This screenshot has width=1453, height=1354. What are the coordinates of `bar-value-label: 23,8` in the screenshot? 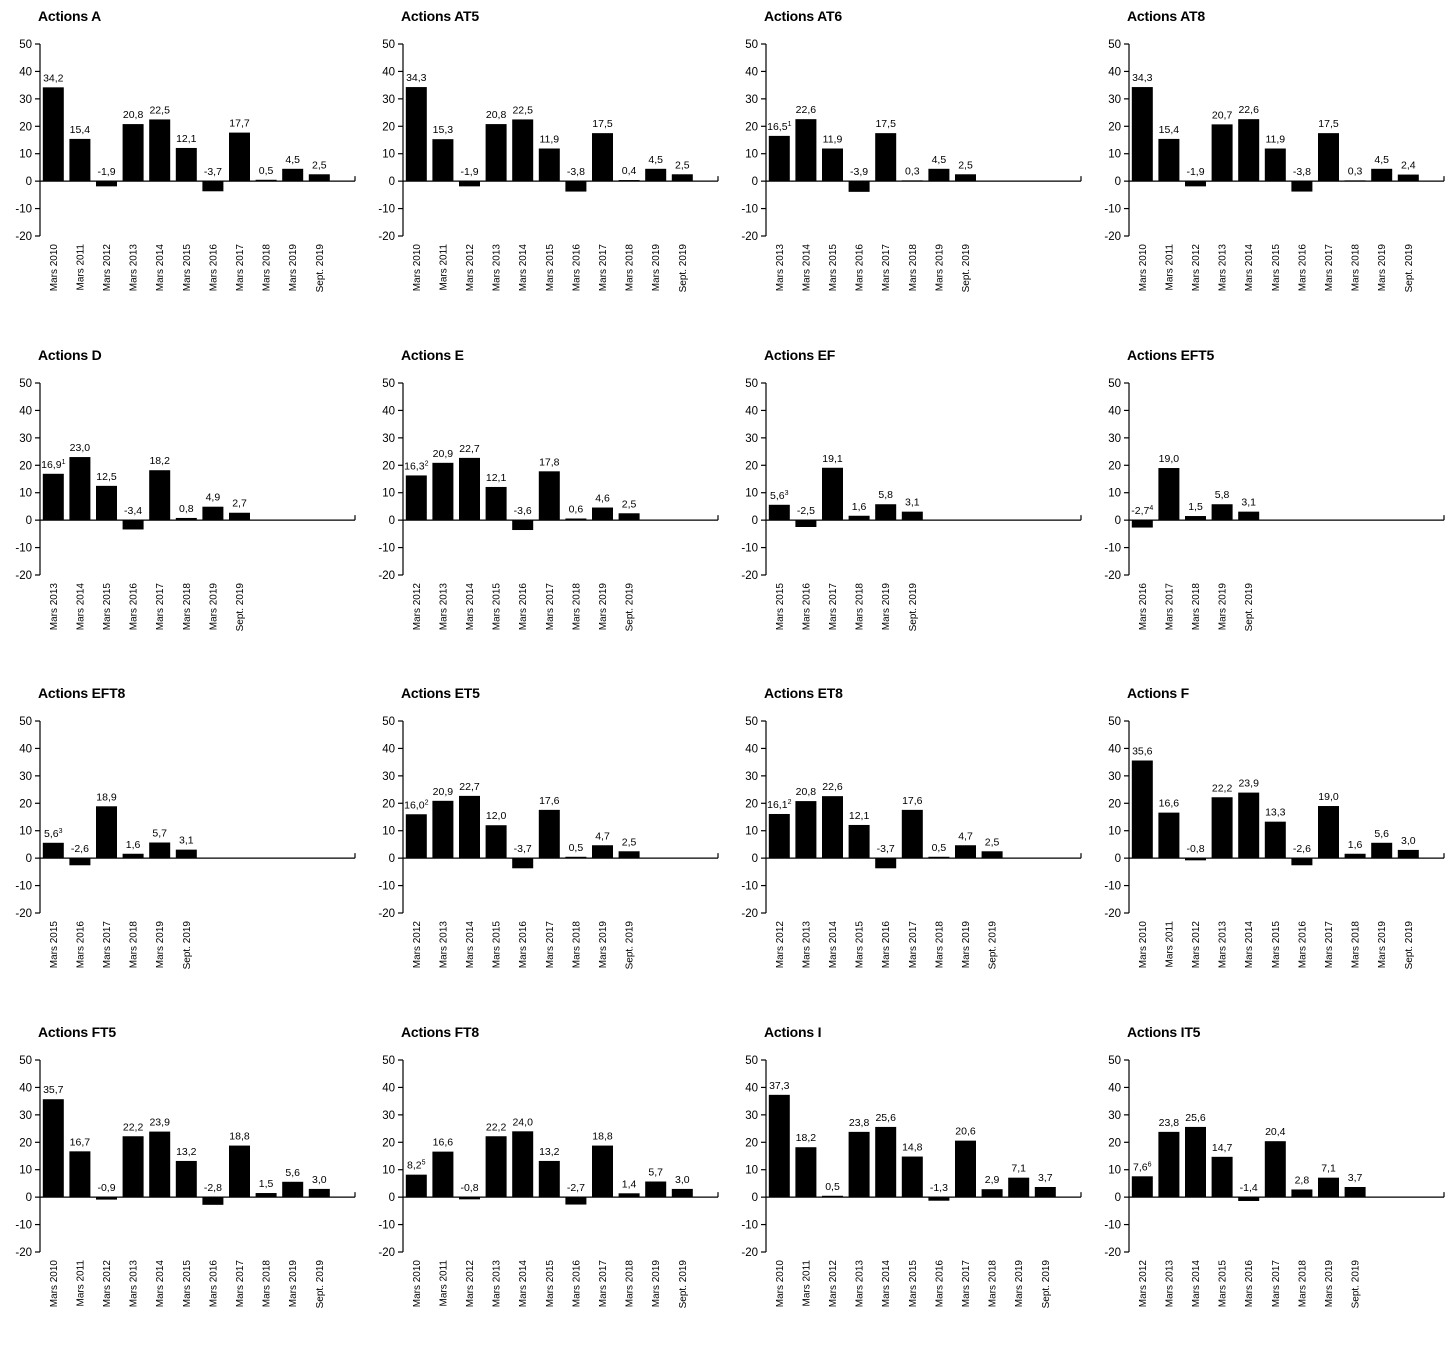 It's located at (1169, 1123).